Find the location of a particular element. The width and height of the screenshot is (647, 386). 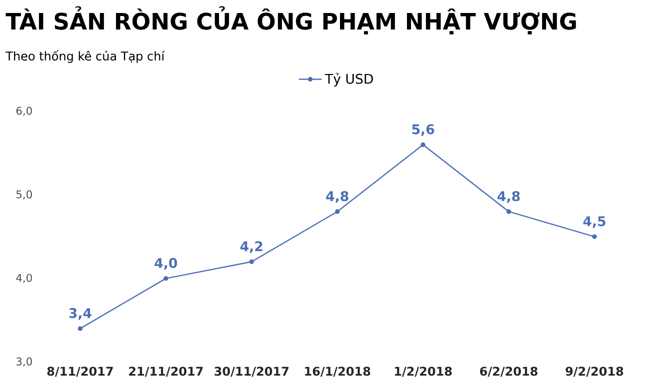

x-tick-label: 8/11/2017 is located at coordinates (80, 371).